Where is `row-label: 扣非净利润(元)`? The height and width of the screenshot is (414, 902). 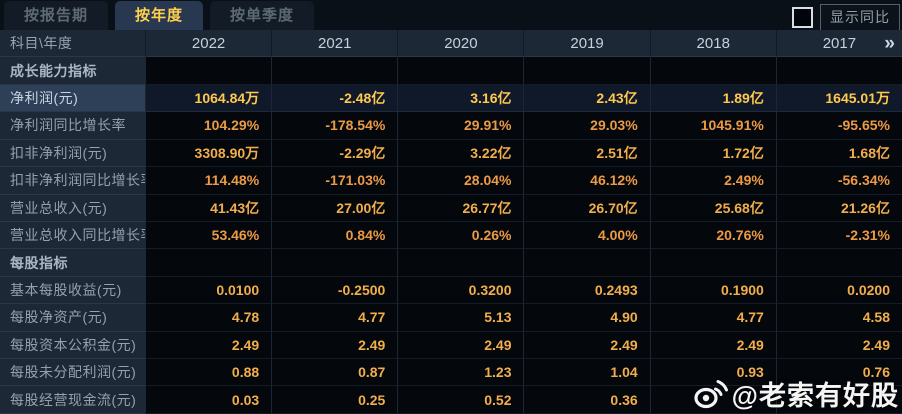
row-label: 扣非净利润(元) is located at coordinates (72, 153).